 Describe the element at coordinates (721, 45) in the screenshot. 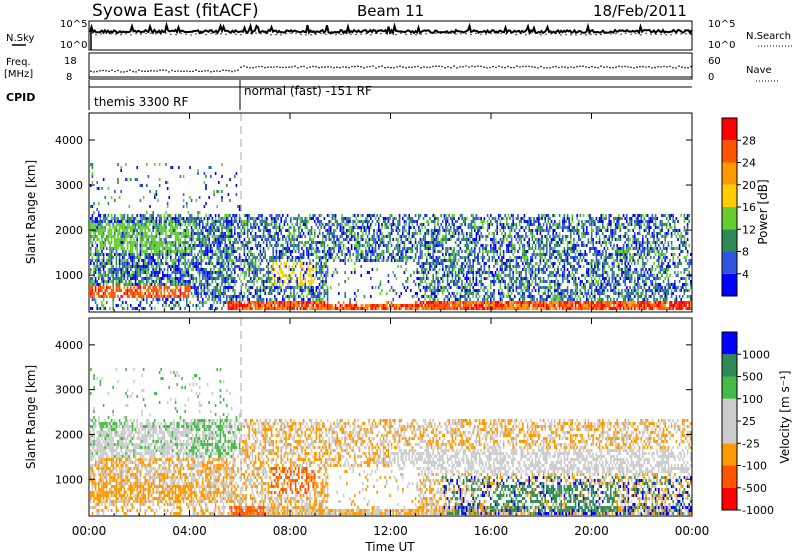

I see `nsearch-tick-low: 10^0` at that location.